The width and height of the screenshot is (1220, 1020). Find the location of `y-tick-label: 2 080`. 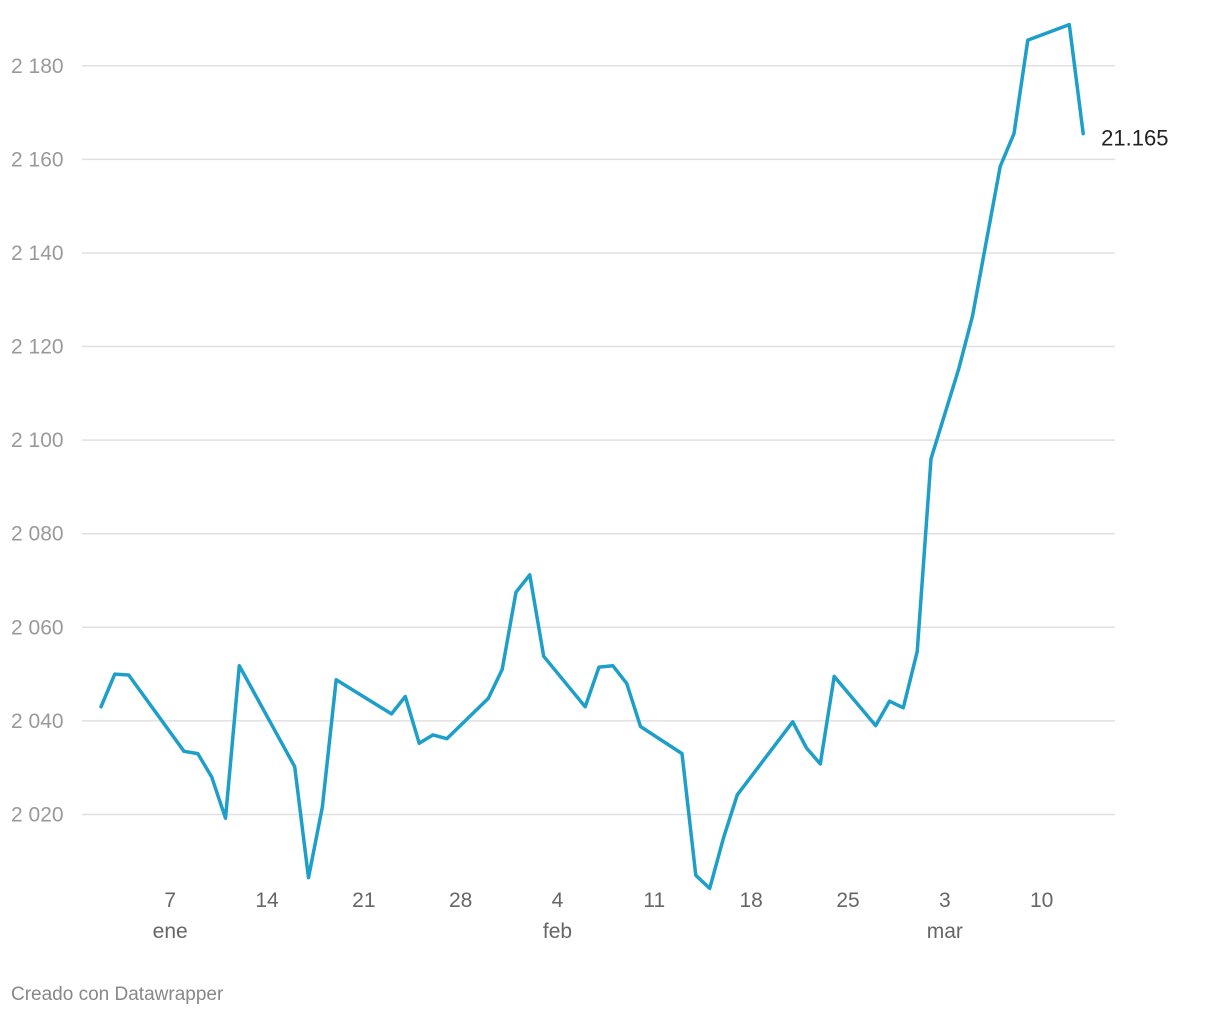

y-tick-label: 2 080 is located at coordinates (37, 534).